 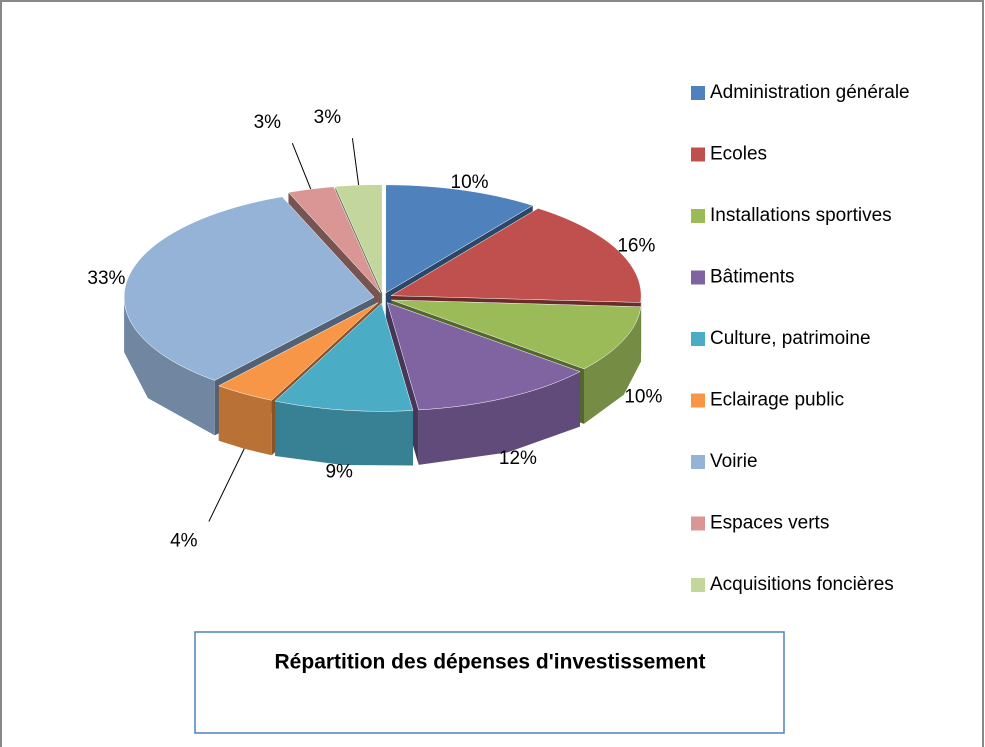 I want to click on legend-label: Installations sportives, so click(x=801, y=215).